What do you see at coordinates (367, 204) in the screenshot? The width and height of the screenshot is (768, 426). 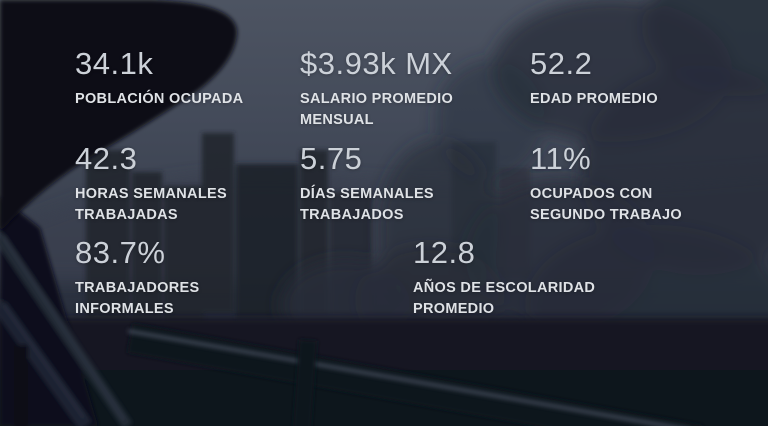 I see `metric-label: DÍAS SEMANALES TRABAJADOS` at bounding box center [367, 204].